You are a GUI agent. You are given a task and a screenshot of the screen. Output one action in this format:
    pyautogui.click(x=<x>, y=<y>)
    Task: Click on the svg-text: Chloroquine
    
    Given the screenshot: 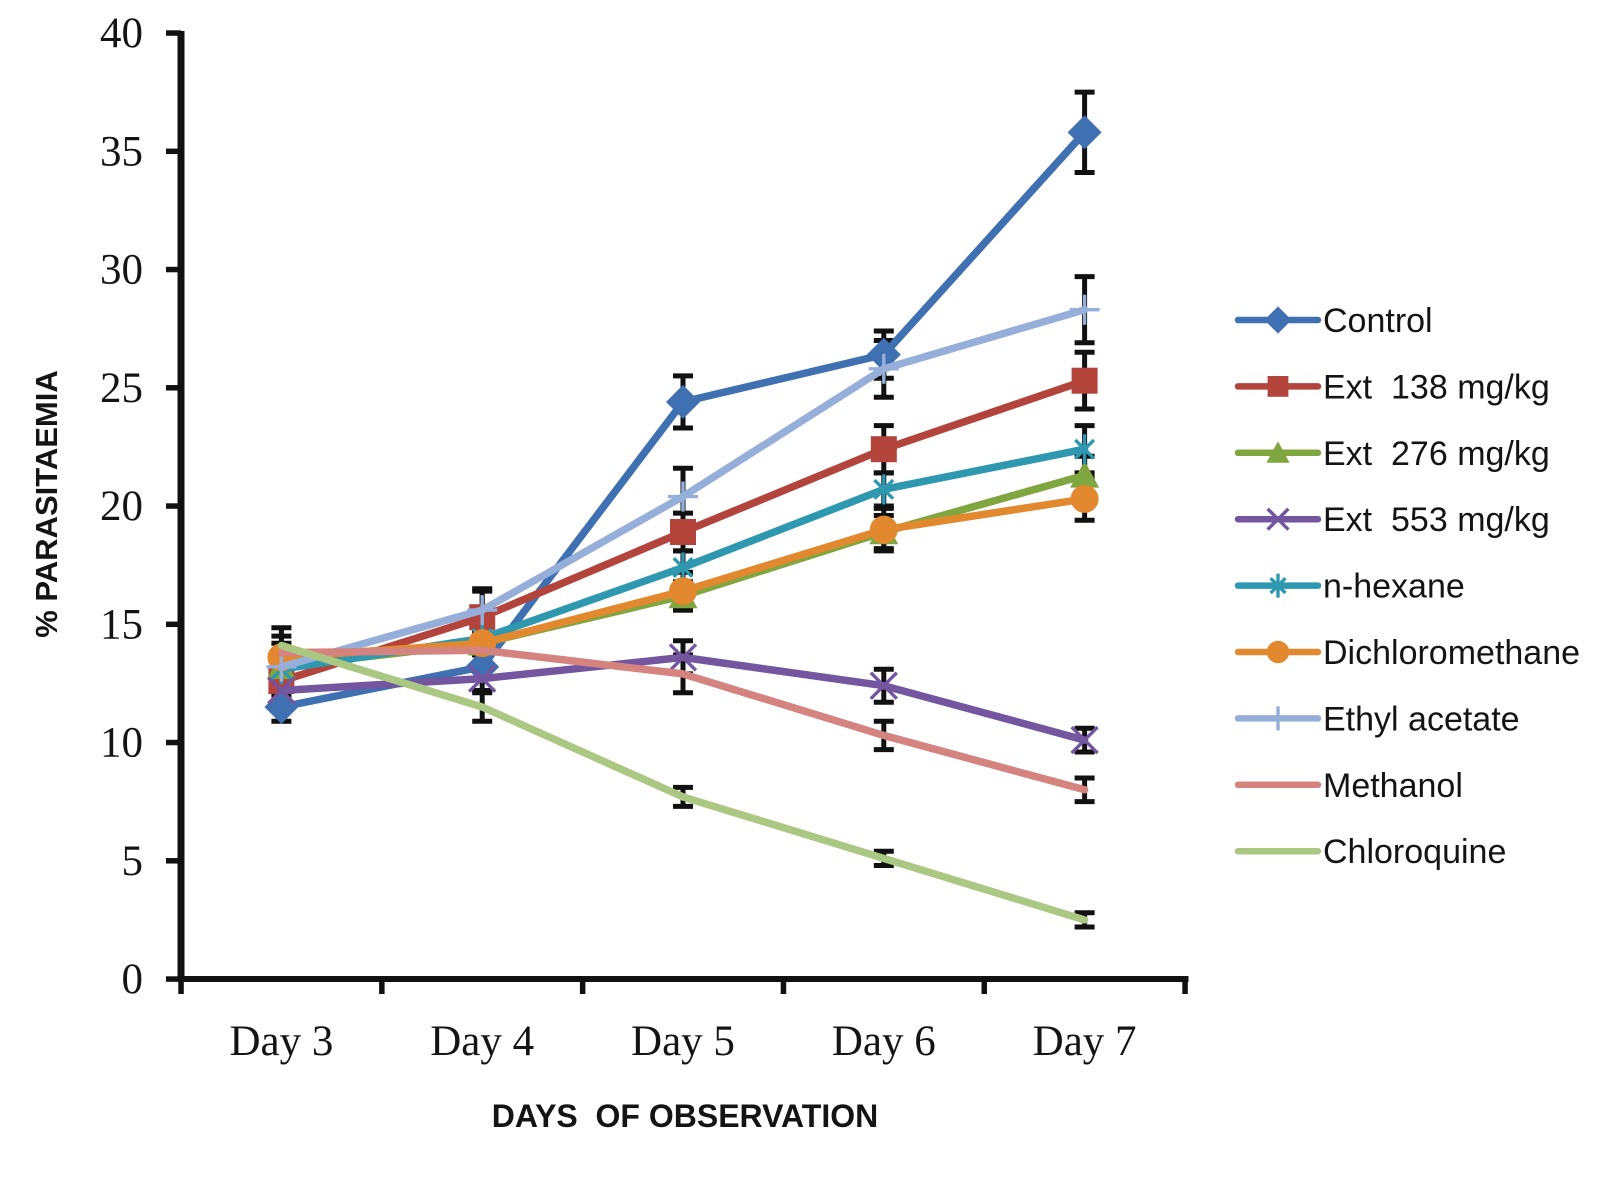 What is the action you would take?
    pyautogui.click(x=1414, y=852)
    